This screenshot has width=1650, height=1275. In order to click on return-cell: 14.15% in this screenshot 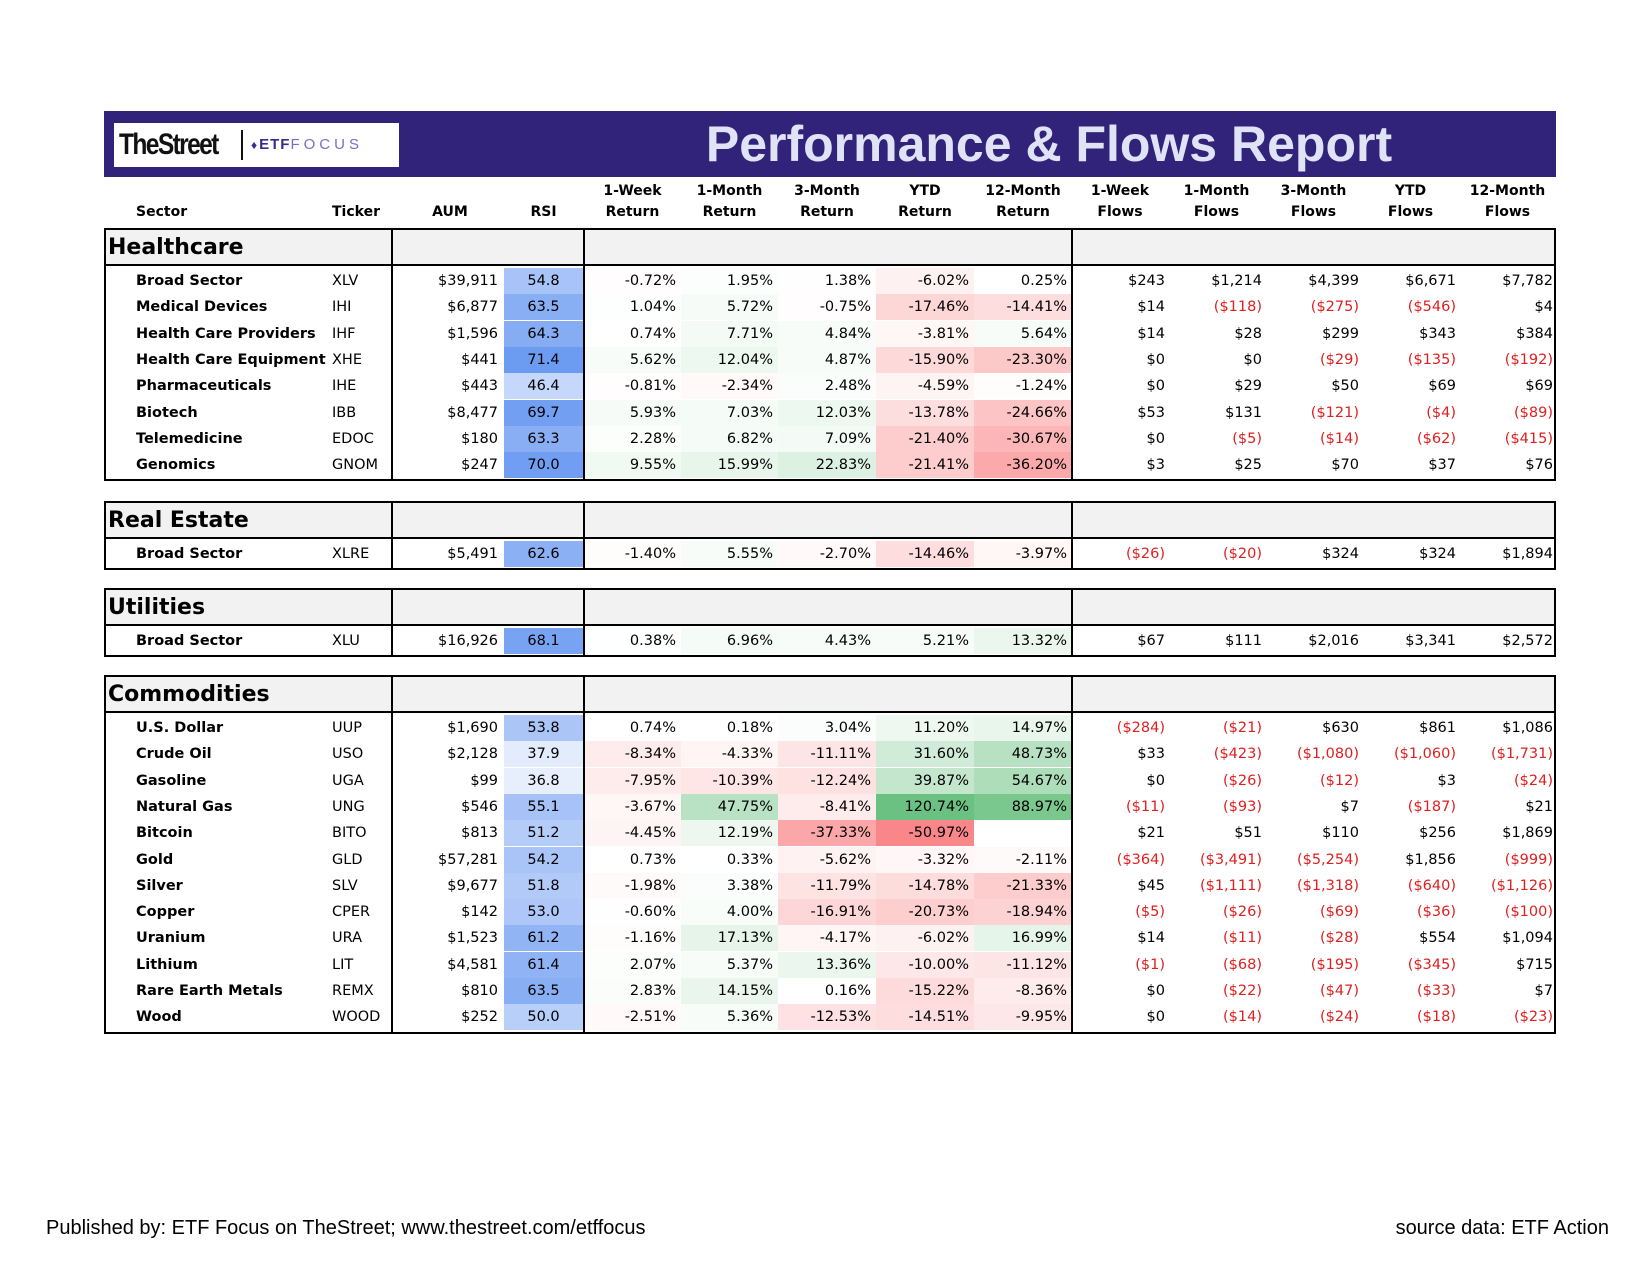, I will do `click(729, 991)`.